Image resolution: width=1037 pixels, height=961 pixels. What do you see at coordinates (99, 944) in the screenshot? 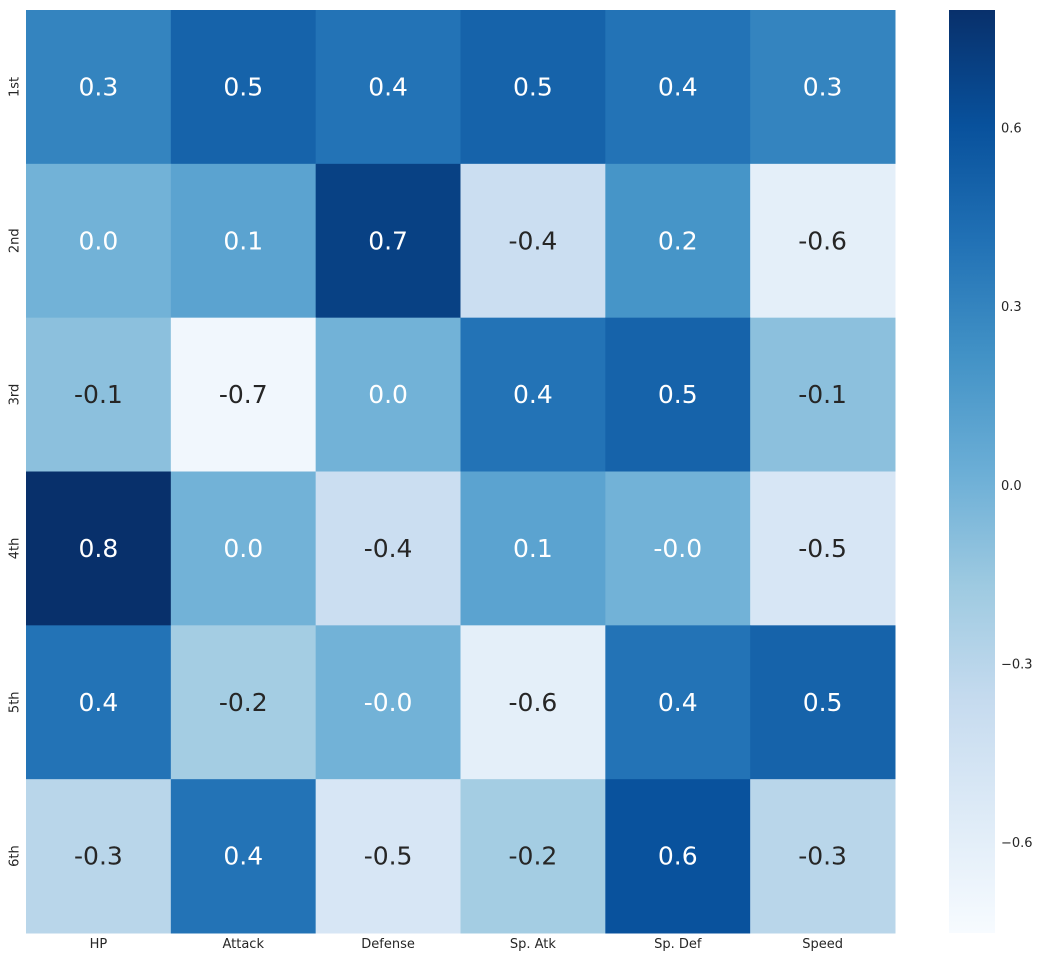
I see `x-tick-label: HP` at bounding box center [99, 944].